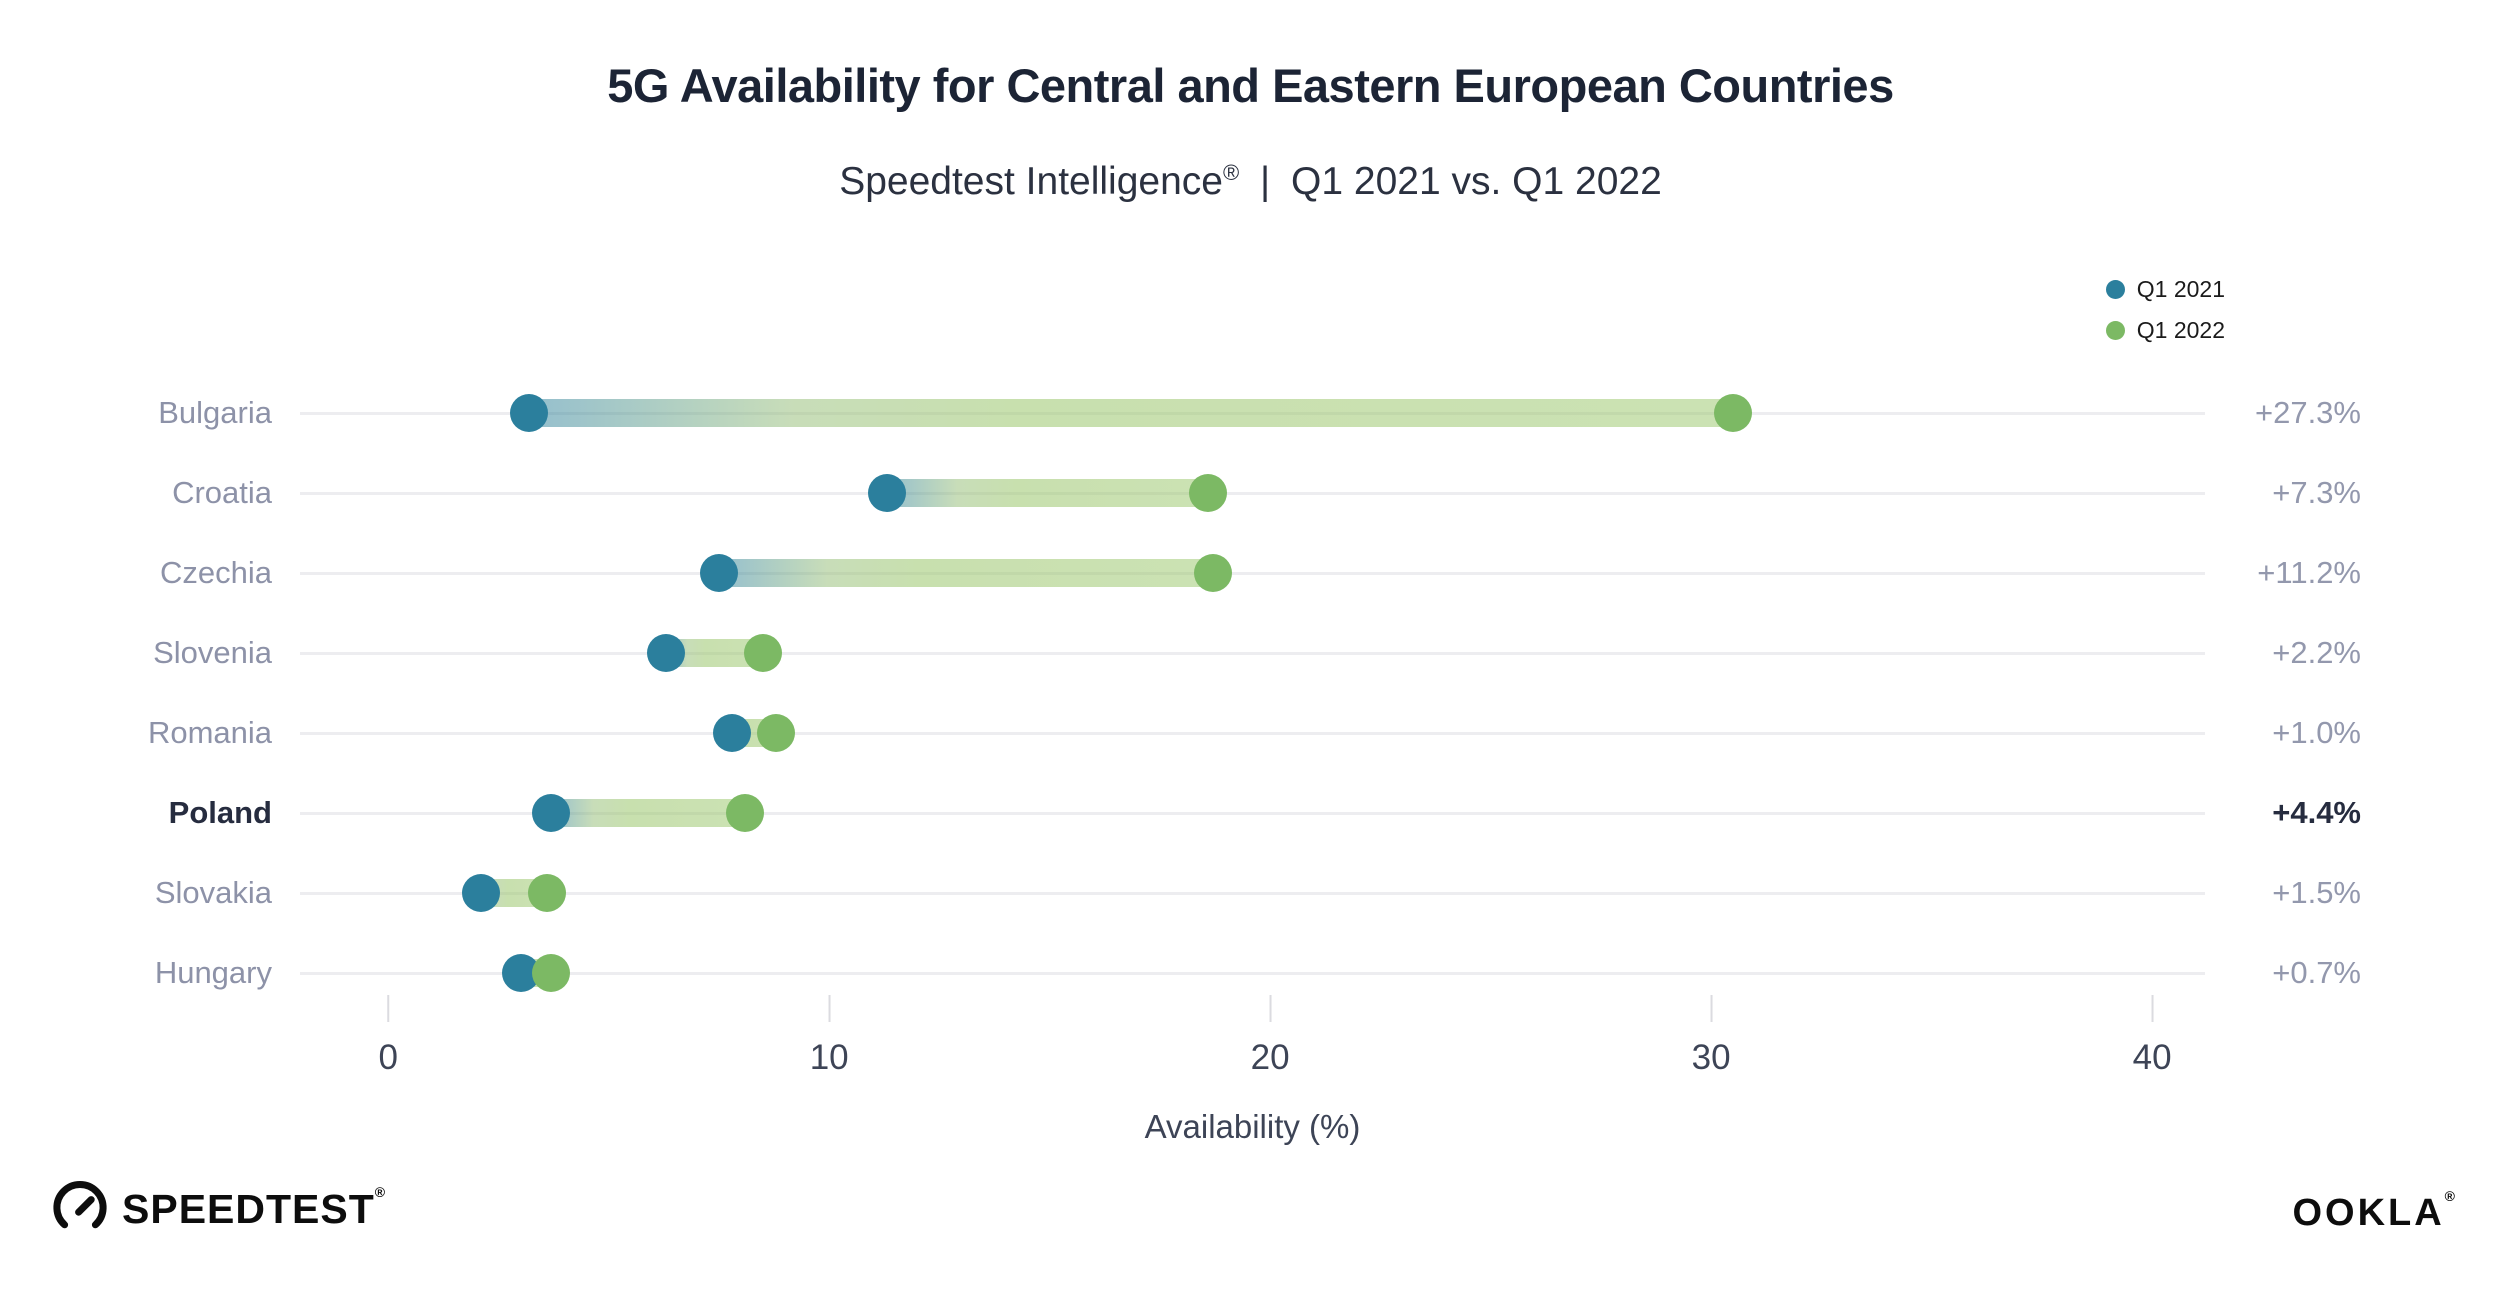  I want to click on delta-label: +11.2%, so click(2309, 572).